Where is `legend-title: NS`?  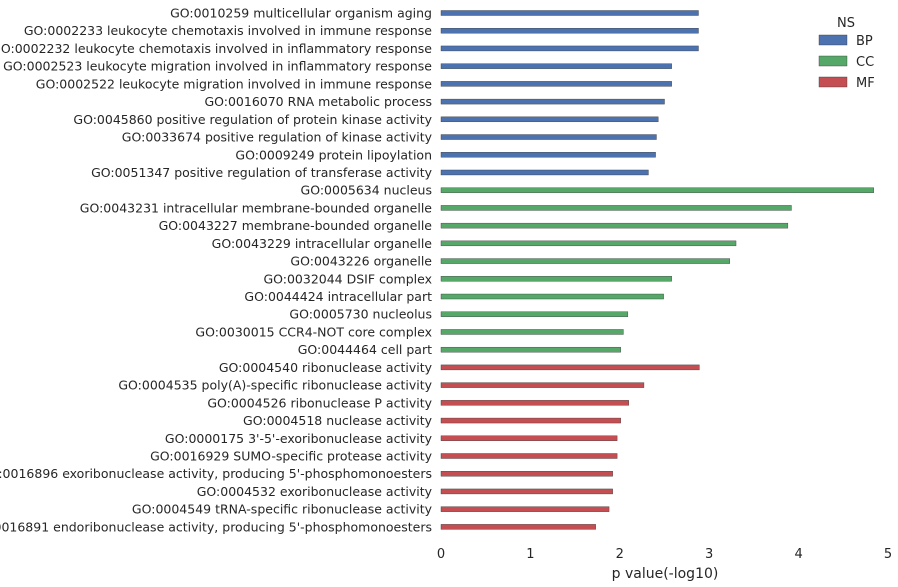 legend-title: NS is located at coordinates (846, 23).